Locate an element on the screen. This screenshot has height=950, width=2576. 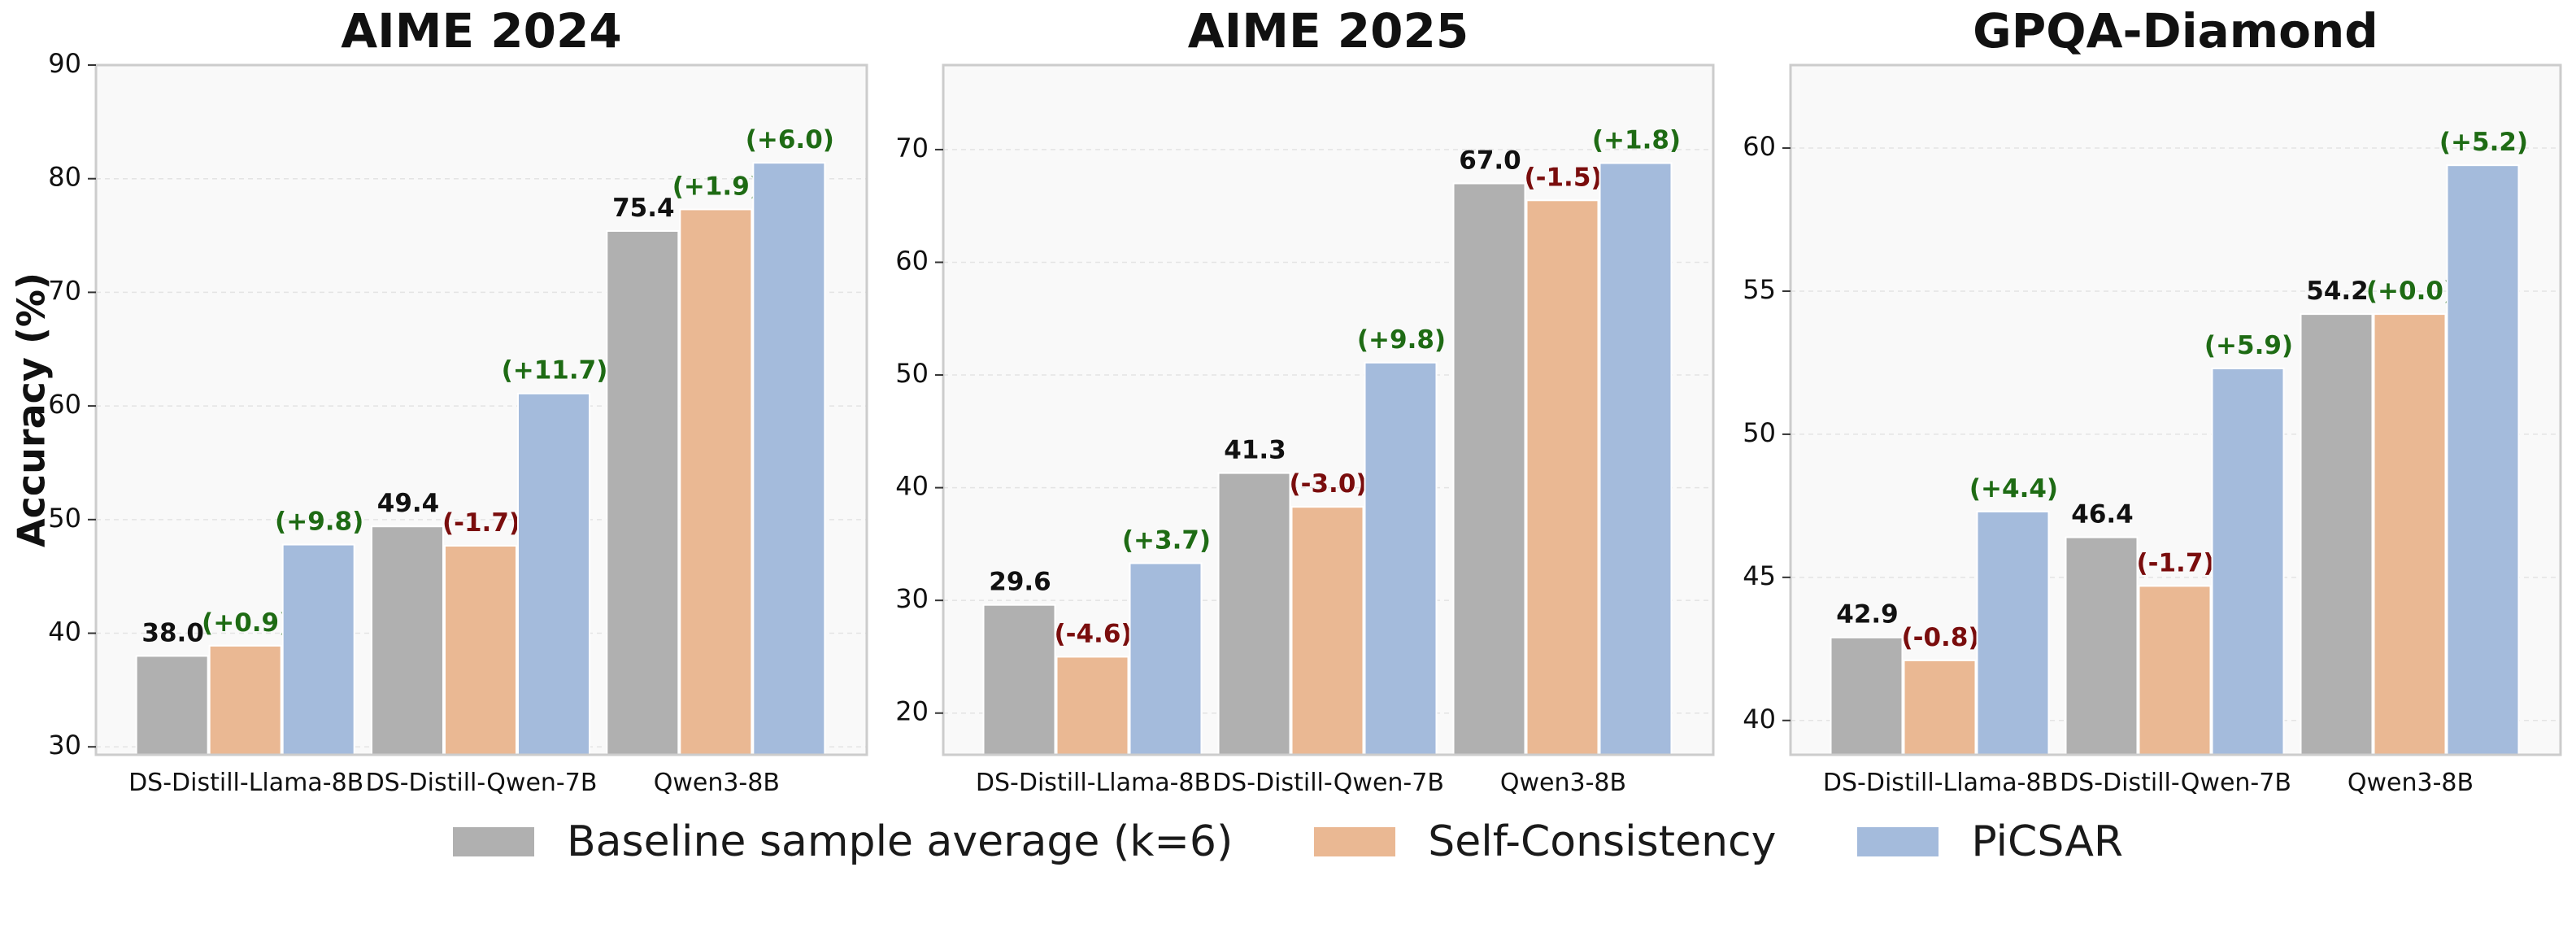
legend-swatch-self-consistency is located at coordinates (1355, 841).